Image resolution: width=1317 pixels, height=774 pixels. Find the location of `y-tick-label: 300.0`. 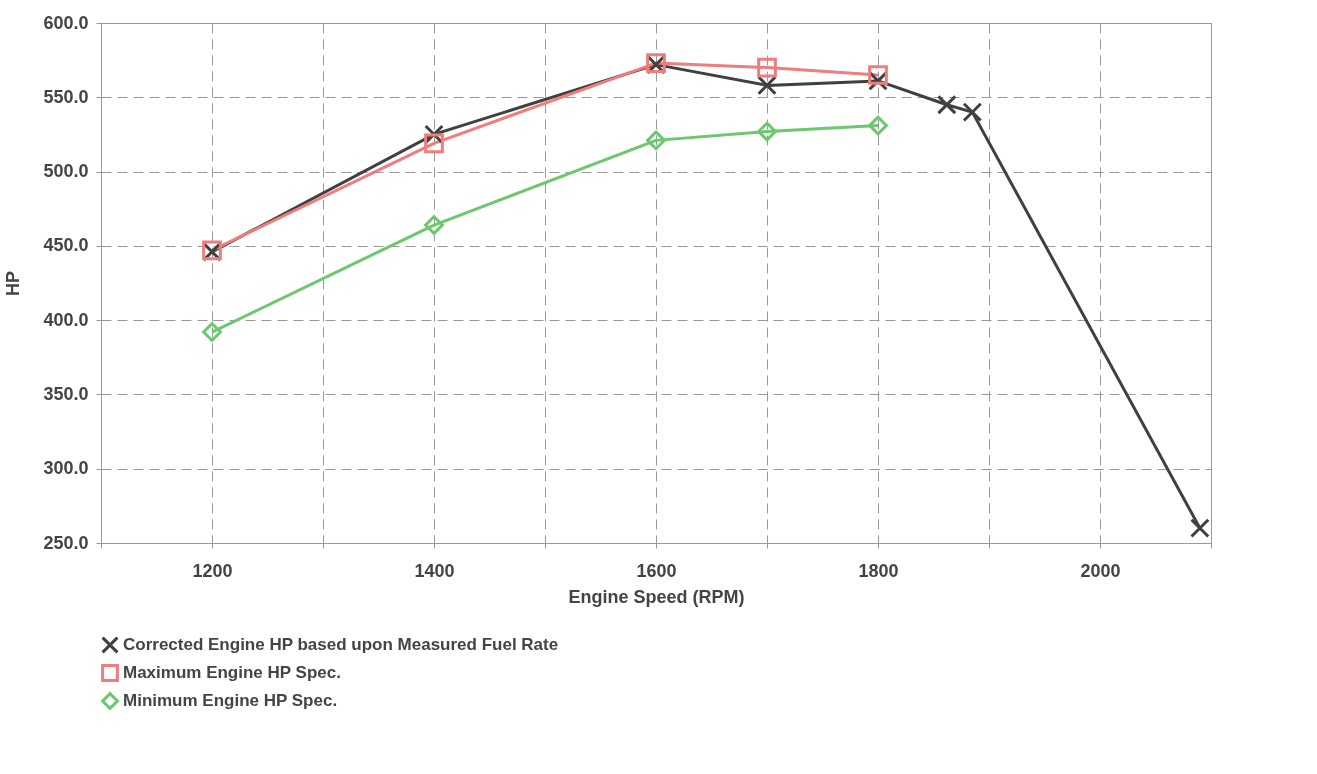

y-tick-label: 300.0 is located at coordinates (66, 468).